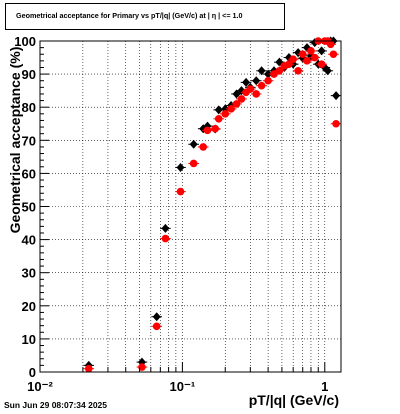  What do you see at coordinates (294, 400) in the screenshot?
I see `x-axis-label: pT/|q| (GeV/c)` at bounding box center [294, 400].